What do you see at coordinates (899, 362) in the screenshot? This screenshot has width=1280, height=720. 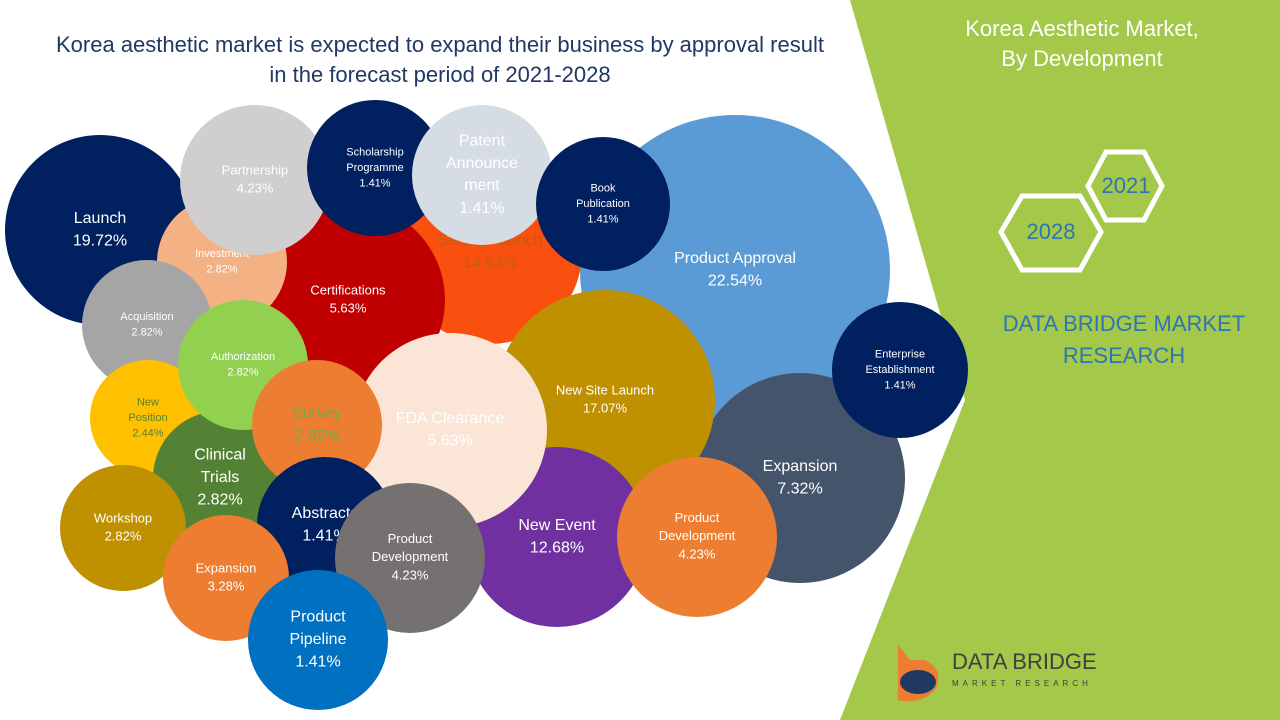 I see `bubble-label: Enterprise Establishment` at bounding box center [899, 362].